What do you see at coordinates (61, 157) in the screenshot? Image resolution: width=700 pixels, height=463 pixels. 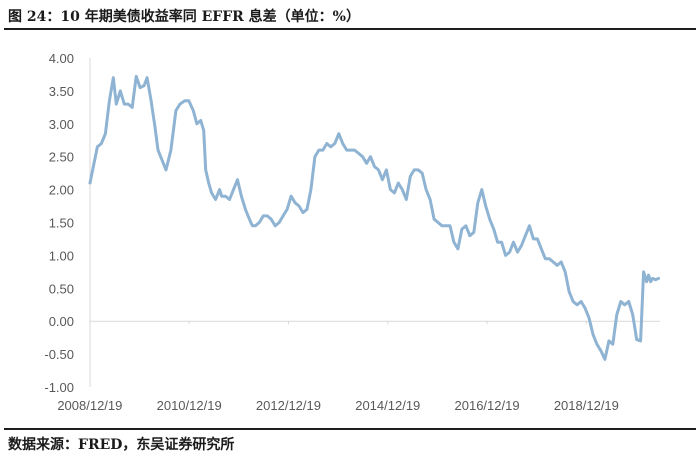 I see `y-tick-label: 2.50` at bounding box center [61, 157].